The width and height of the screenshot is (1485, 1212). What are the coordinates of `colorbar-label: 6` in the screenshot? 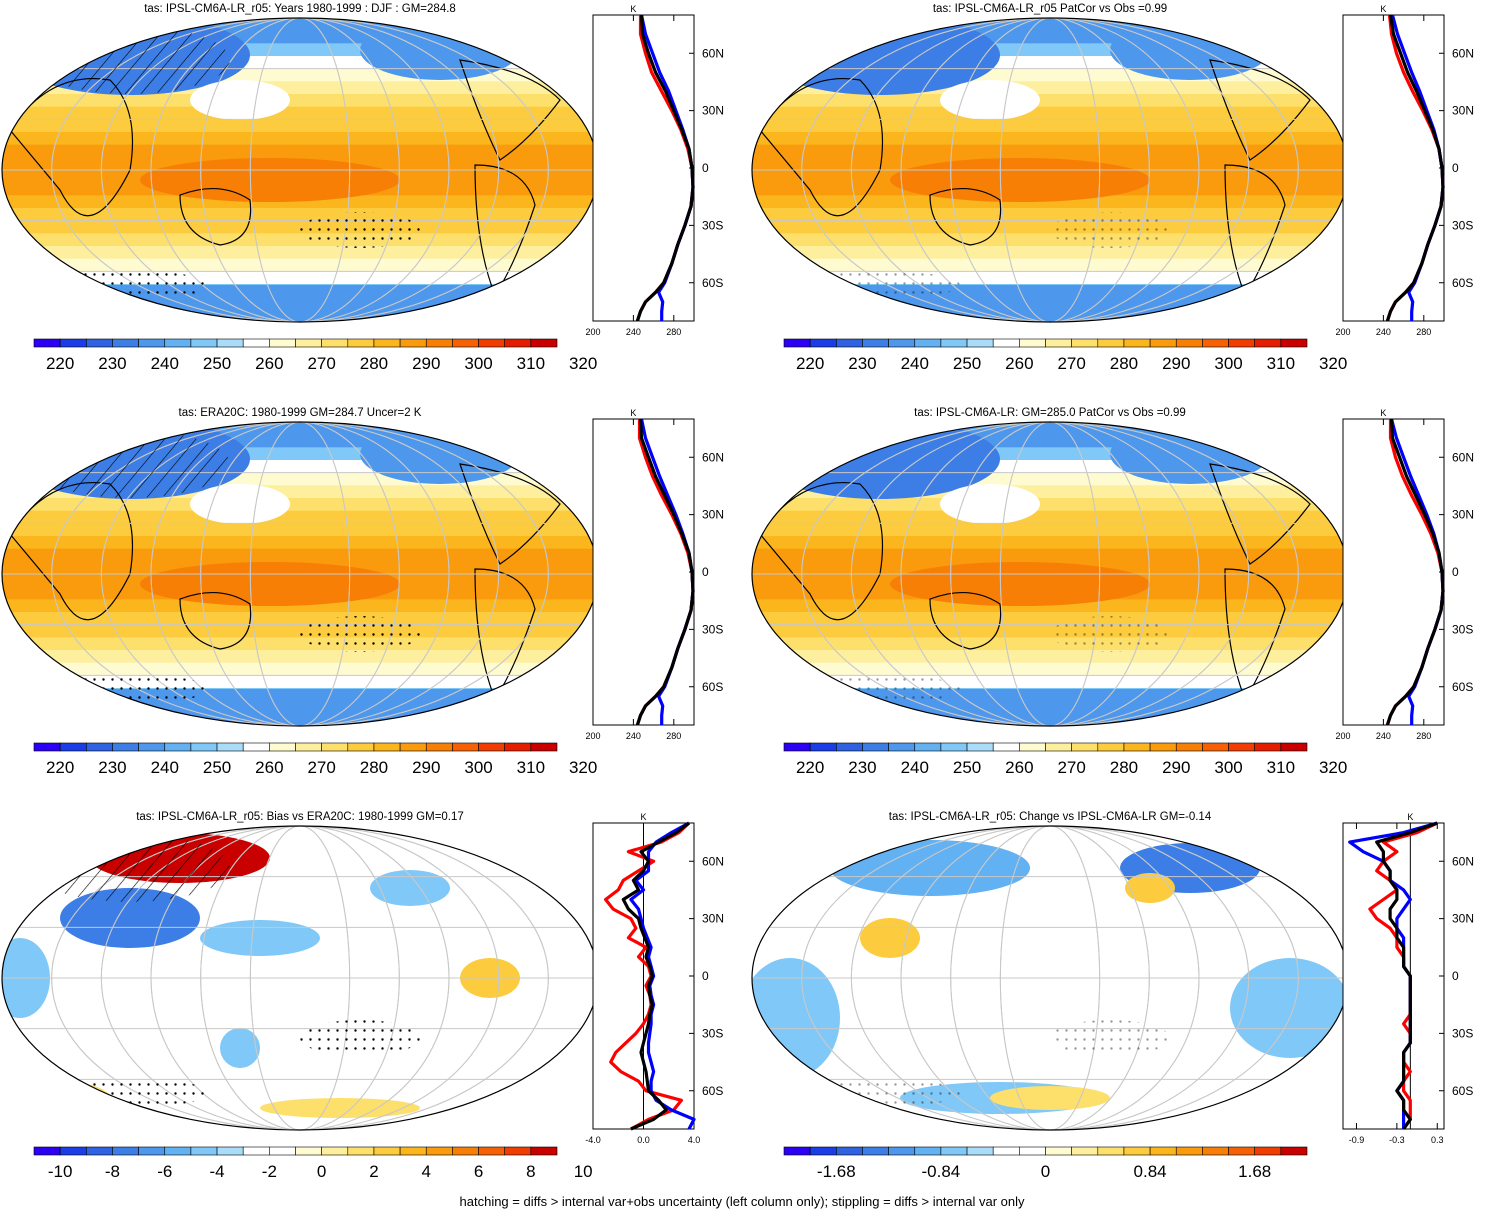 It's located at (478, 1171).